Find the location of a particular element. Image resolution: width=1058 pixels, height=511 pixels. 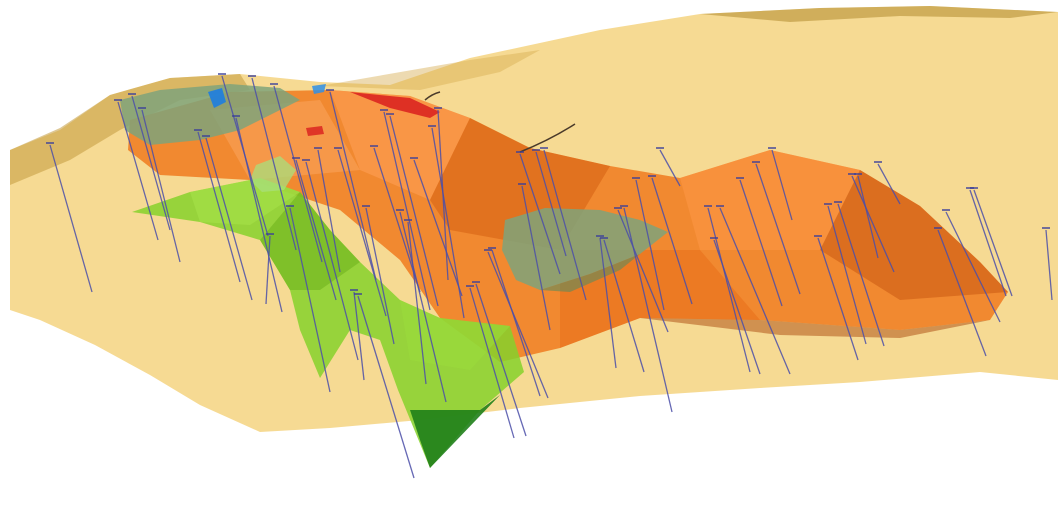

blue-patch is located at coordinates (217, 98).